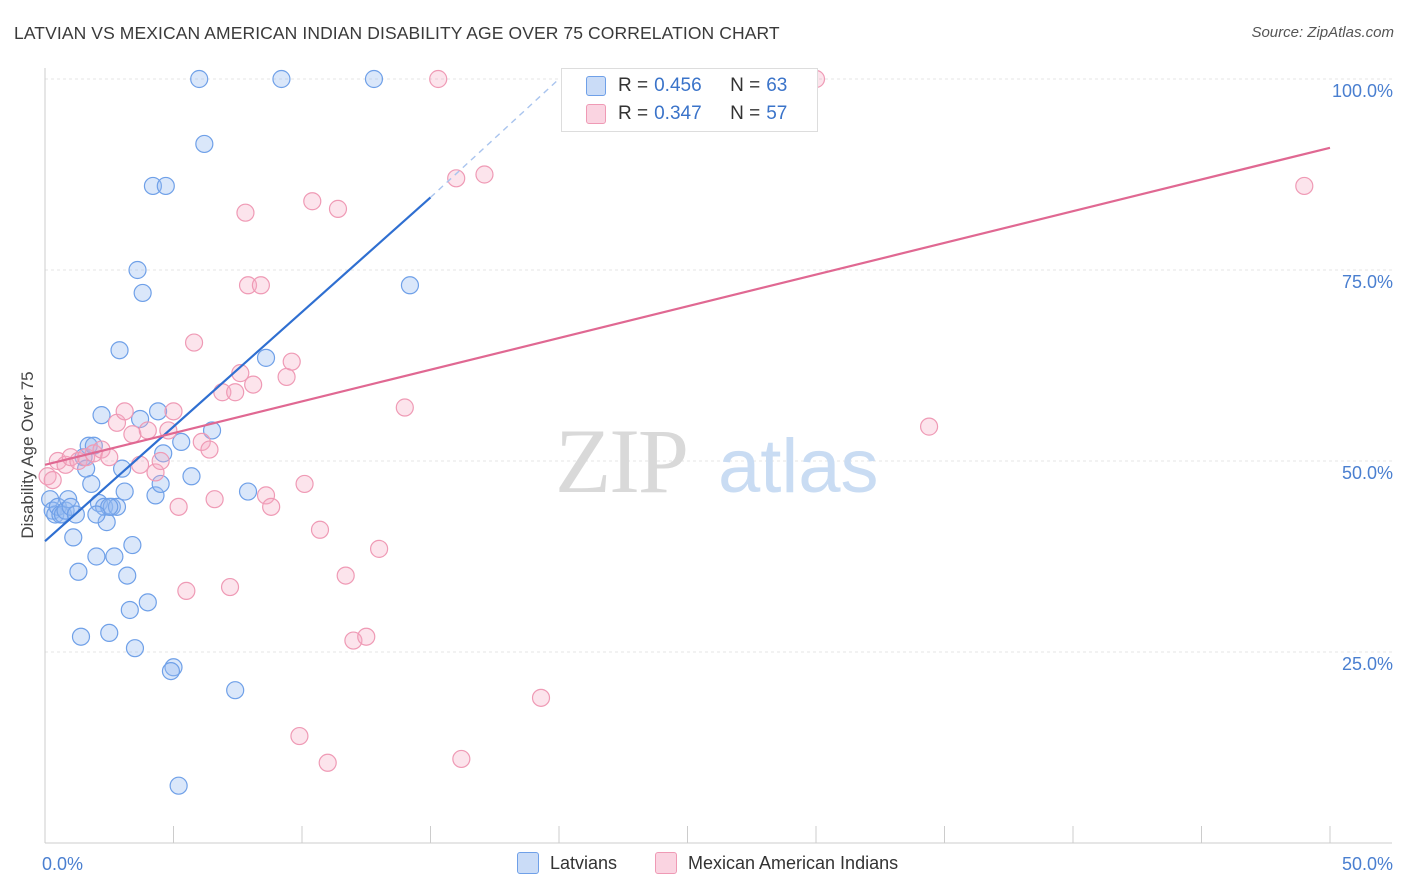 This screenshot has height=892, width=1406. What do you see at coordinates (1367, 864) in the screenshot?
I see `x-tick-label-max: 50.0%` at bounding box center [1367, 864].